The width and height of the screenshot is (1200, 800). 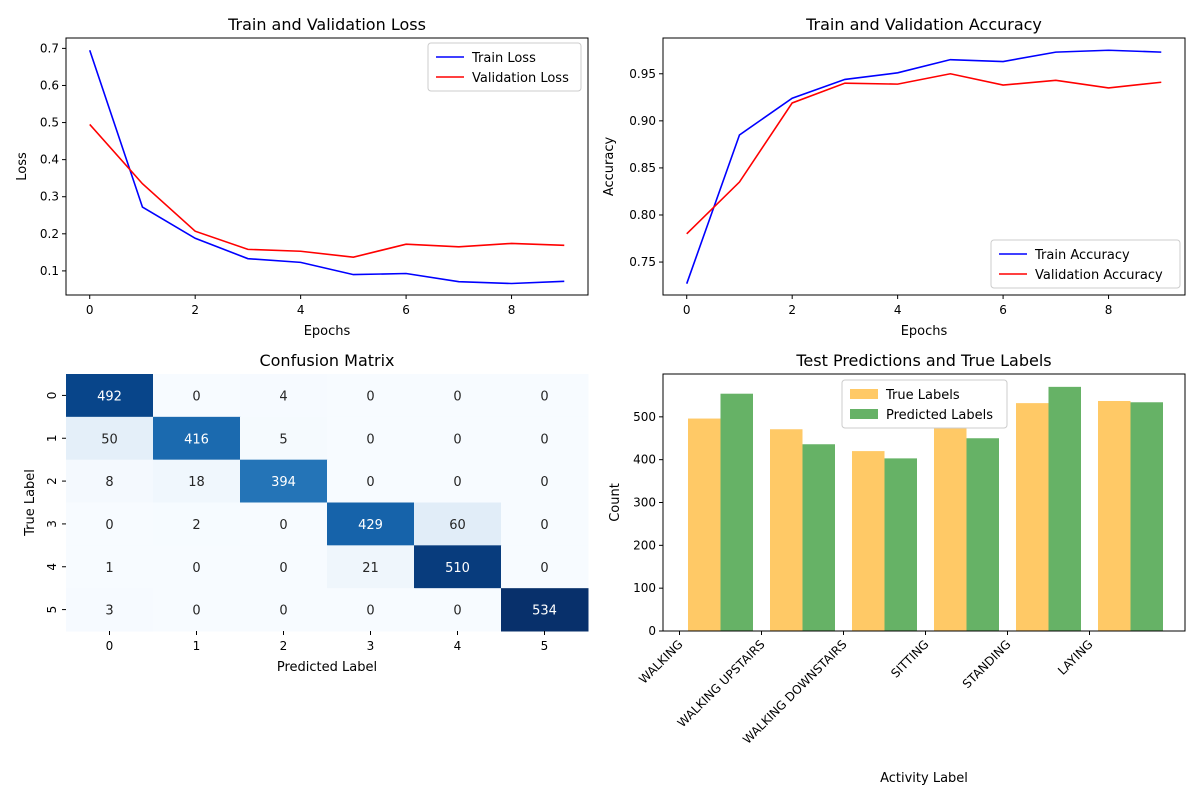 I want to click on cell-value: 2, so click(x=196, y=525).